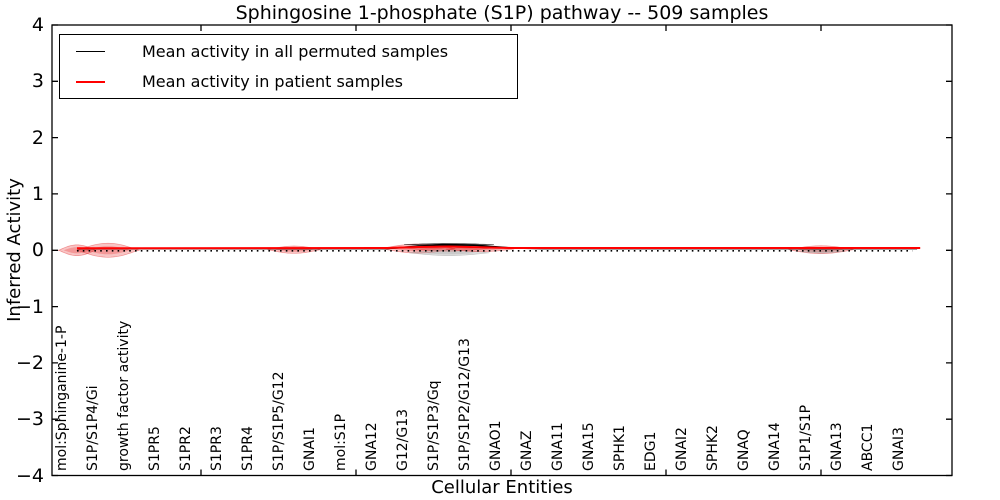 The width and height of the screenshot is (1000, 500). What do you see at coordinates (527, 451) in the screenshot?
I see `x-tick-label: GNAZ` at bounding box center [527, 451].